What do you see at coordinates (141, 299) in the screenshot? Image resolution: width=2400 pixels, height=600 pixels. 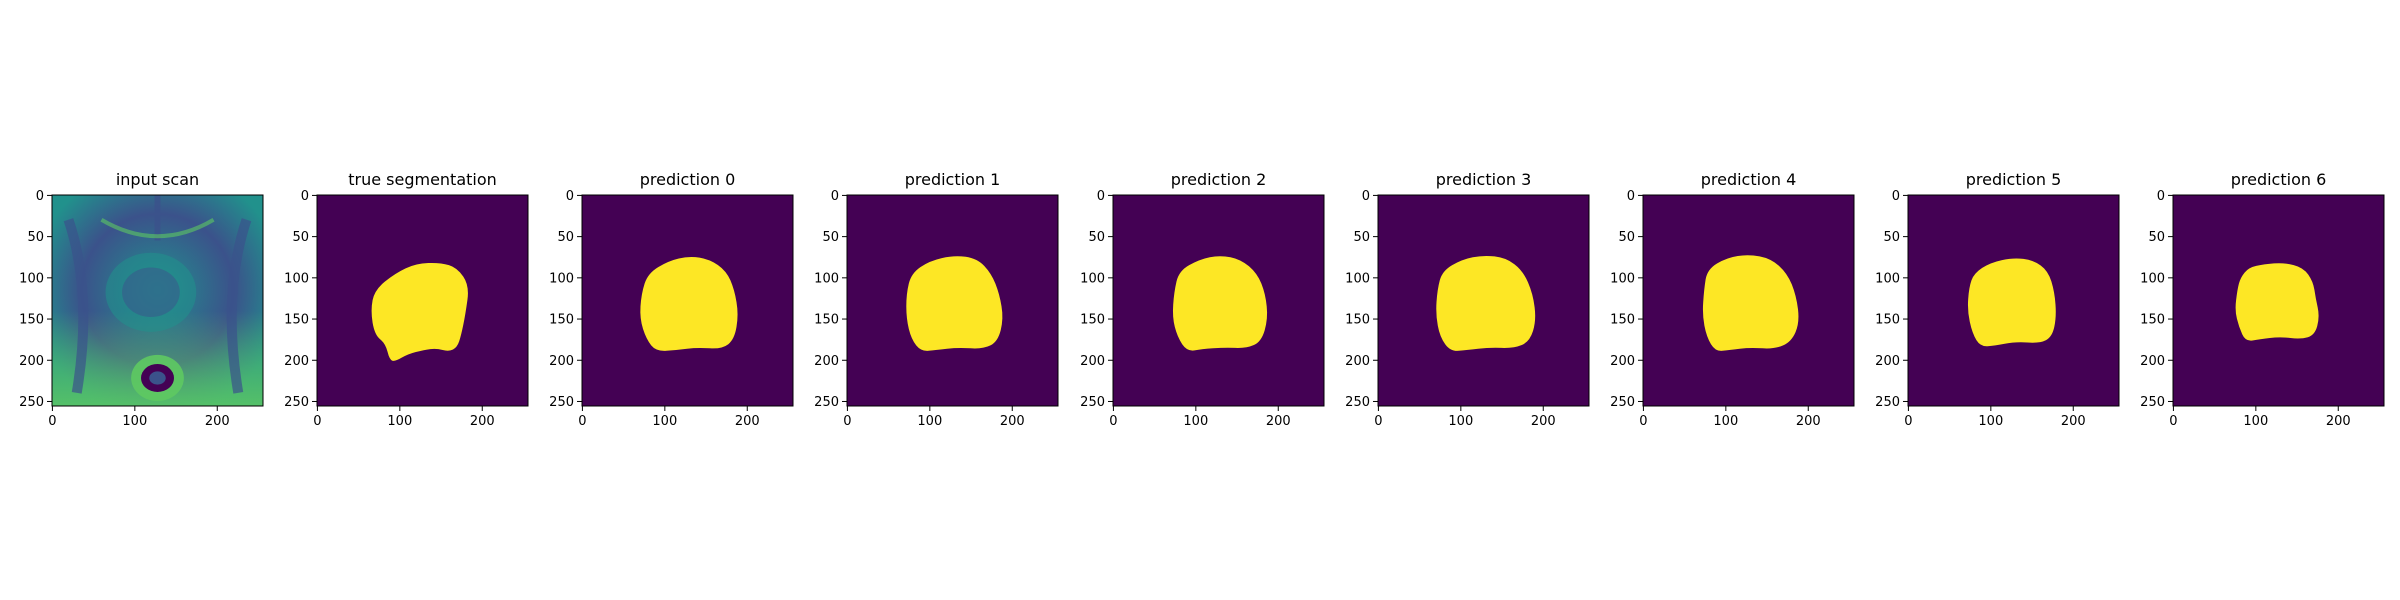 I see `panel-0: input scan 0 100 200 0 50 100 150 200 250` at bounding box center [141, 299].